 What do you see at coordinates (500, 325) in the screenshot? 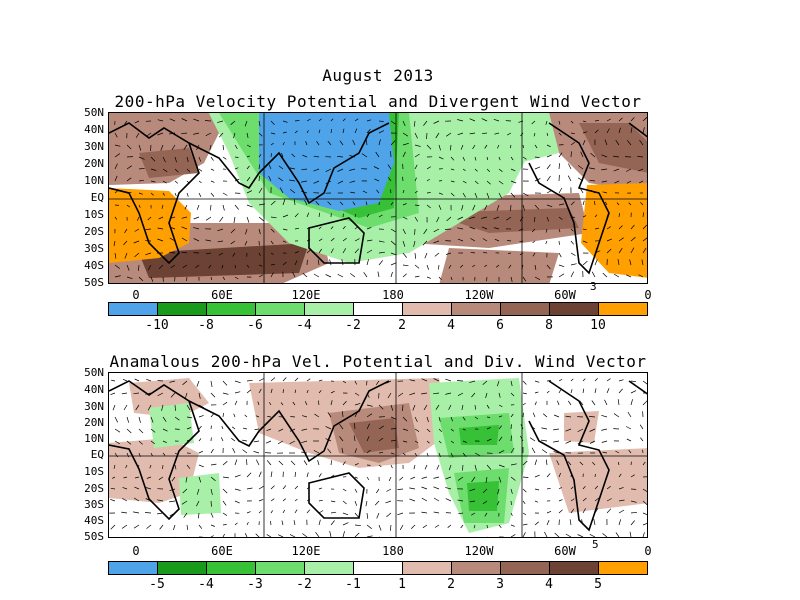
I see `map1-colorbar-label: 6` at bounding box center [500, 325].